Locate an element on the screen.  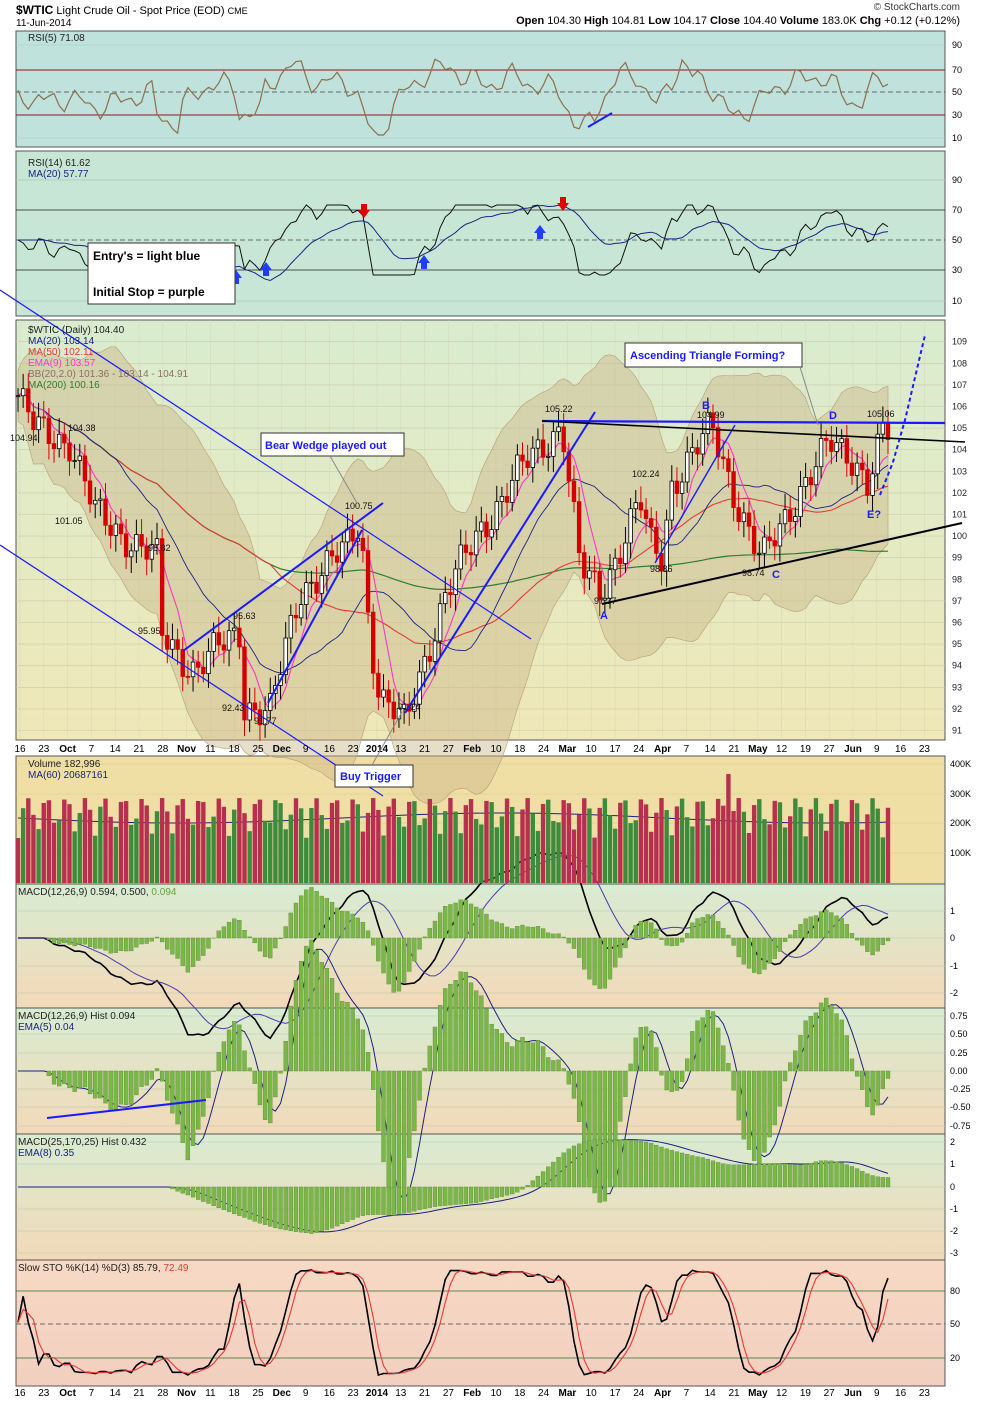
ma50-legend: MA(50) 102.11 is located at coordinates (61, 352).